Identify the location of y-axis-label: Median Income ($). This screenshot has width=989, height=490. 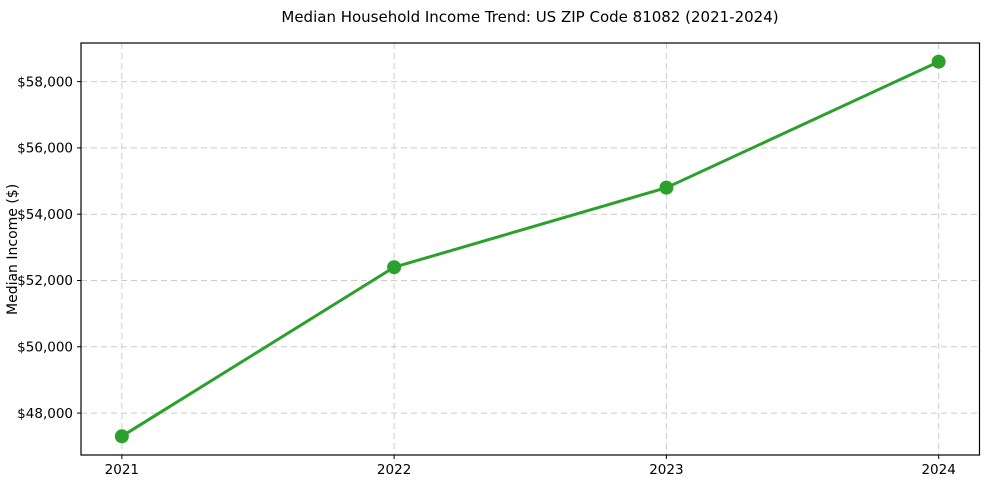
(13, 249).